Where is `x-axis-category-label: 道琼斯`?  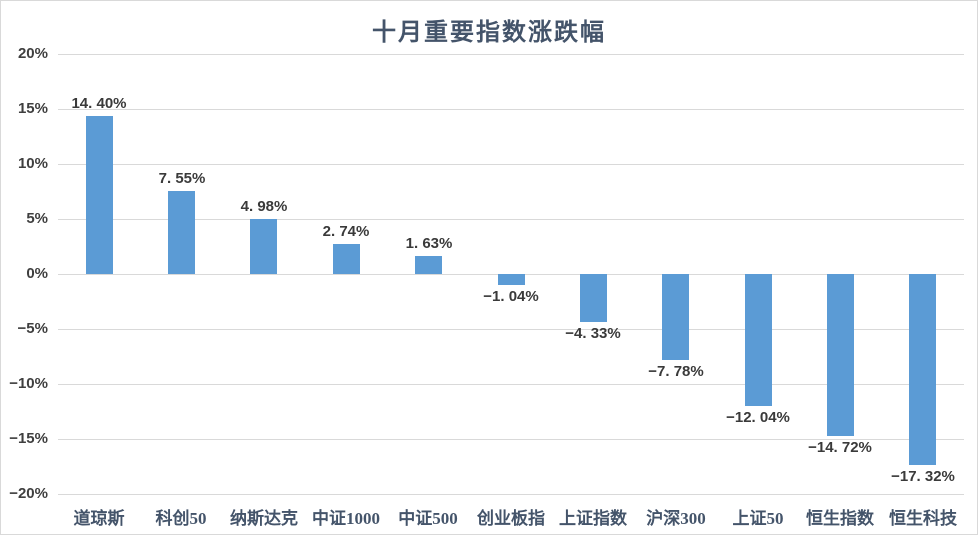 x-axis-category-label: 道琼斯 is located at coordinates (99, 518).